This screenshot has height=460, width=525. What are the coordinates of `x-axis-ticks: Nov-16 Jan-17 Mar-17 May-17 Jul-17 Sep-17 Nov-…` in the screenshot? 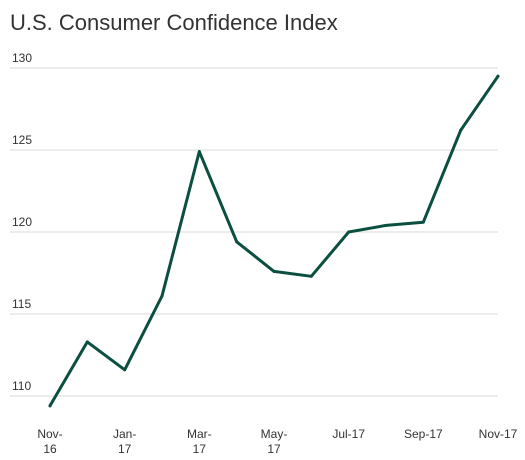 It's located at (277, 441).